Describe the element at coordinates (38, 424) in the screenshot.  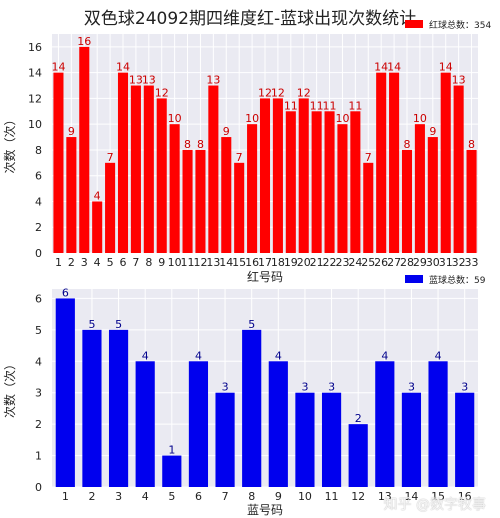
I see `y-tick-label: 2` at that location.